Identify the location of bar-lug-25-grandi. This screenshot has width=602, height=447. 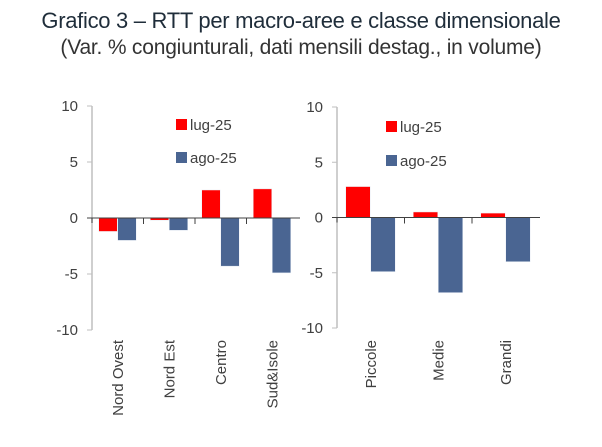
(493, 215).